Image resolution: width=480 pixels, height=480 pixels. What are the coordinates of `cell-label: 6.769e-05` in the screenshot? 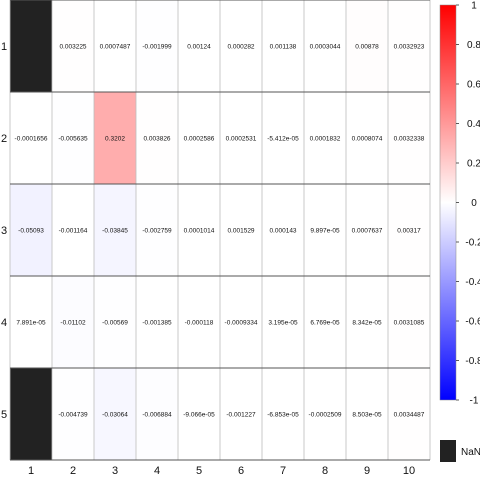 It's located at (325, 323).